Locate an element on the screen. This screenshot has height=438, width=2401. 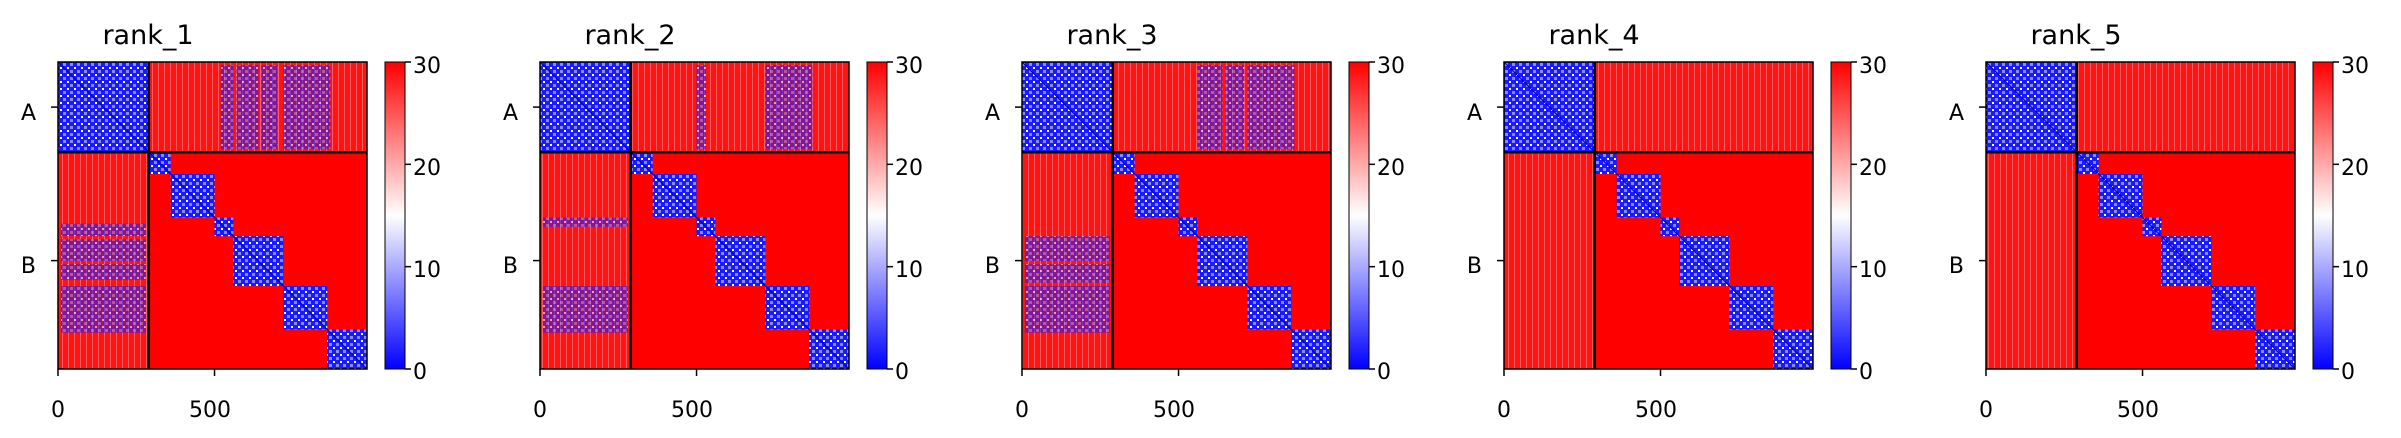
panel-title: rank_1 is located at coordinates (147, 35).